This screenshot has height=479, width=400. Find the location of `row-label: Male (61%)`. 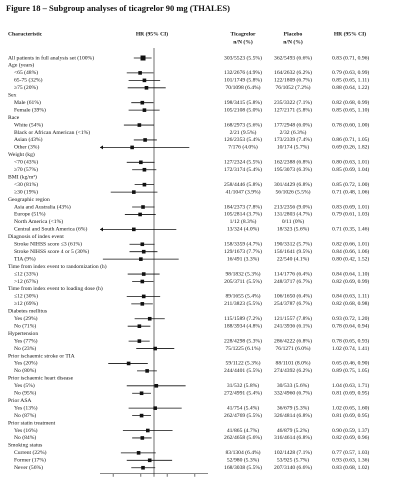

row-label: Male (61%) is located at coordinates (27, 102).